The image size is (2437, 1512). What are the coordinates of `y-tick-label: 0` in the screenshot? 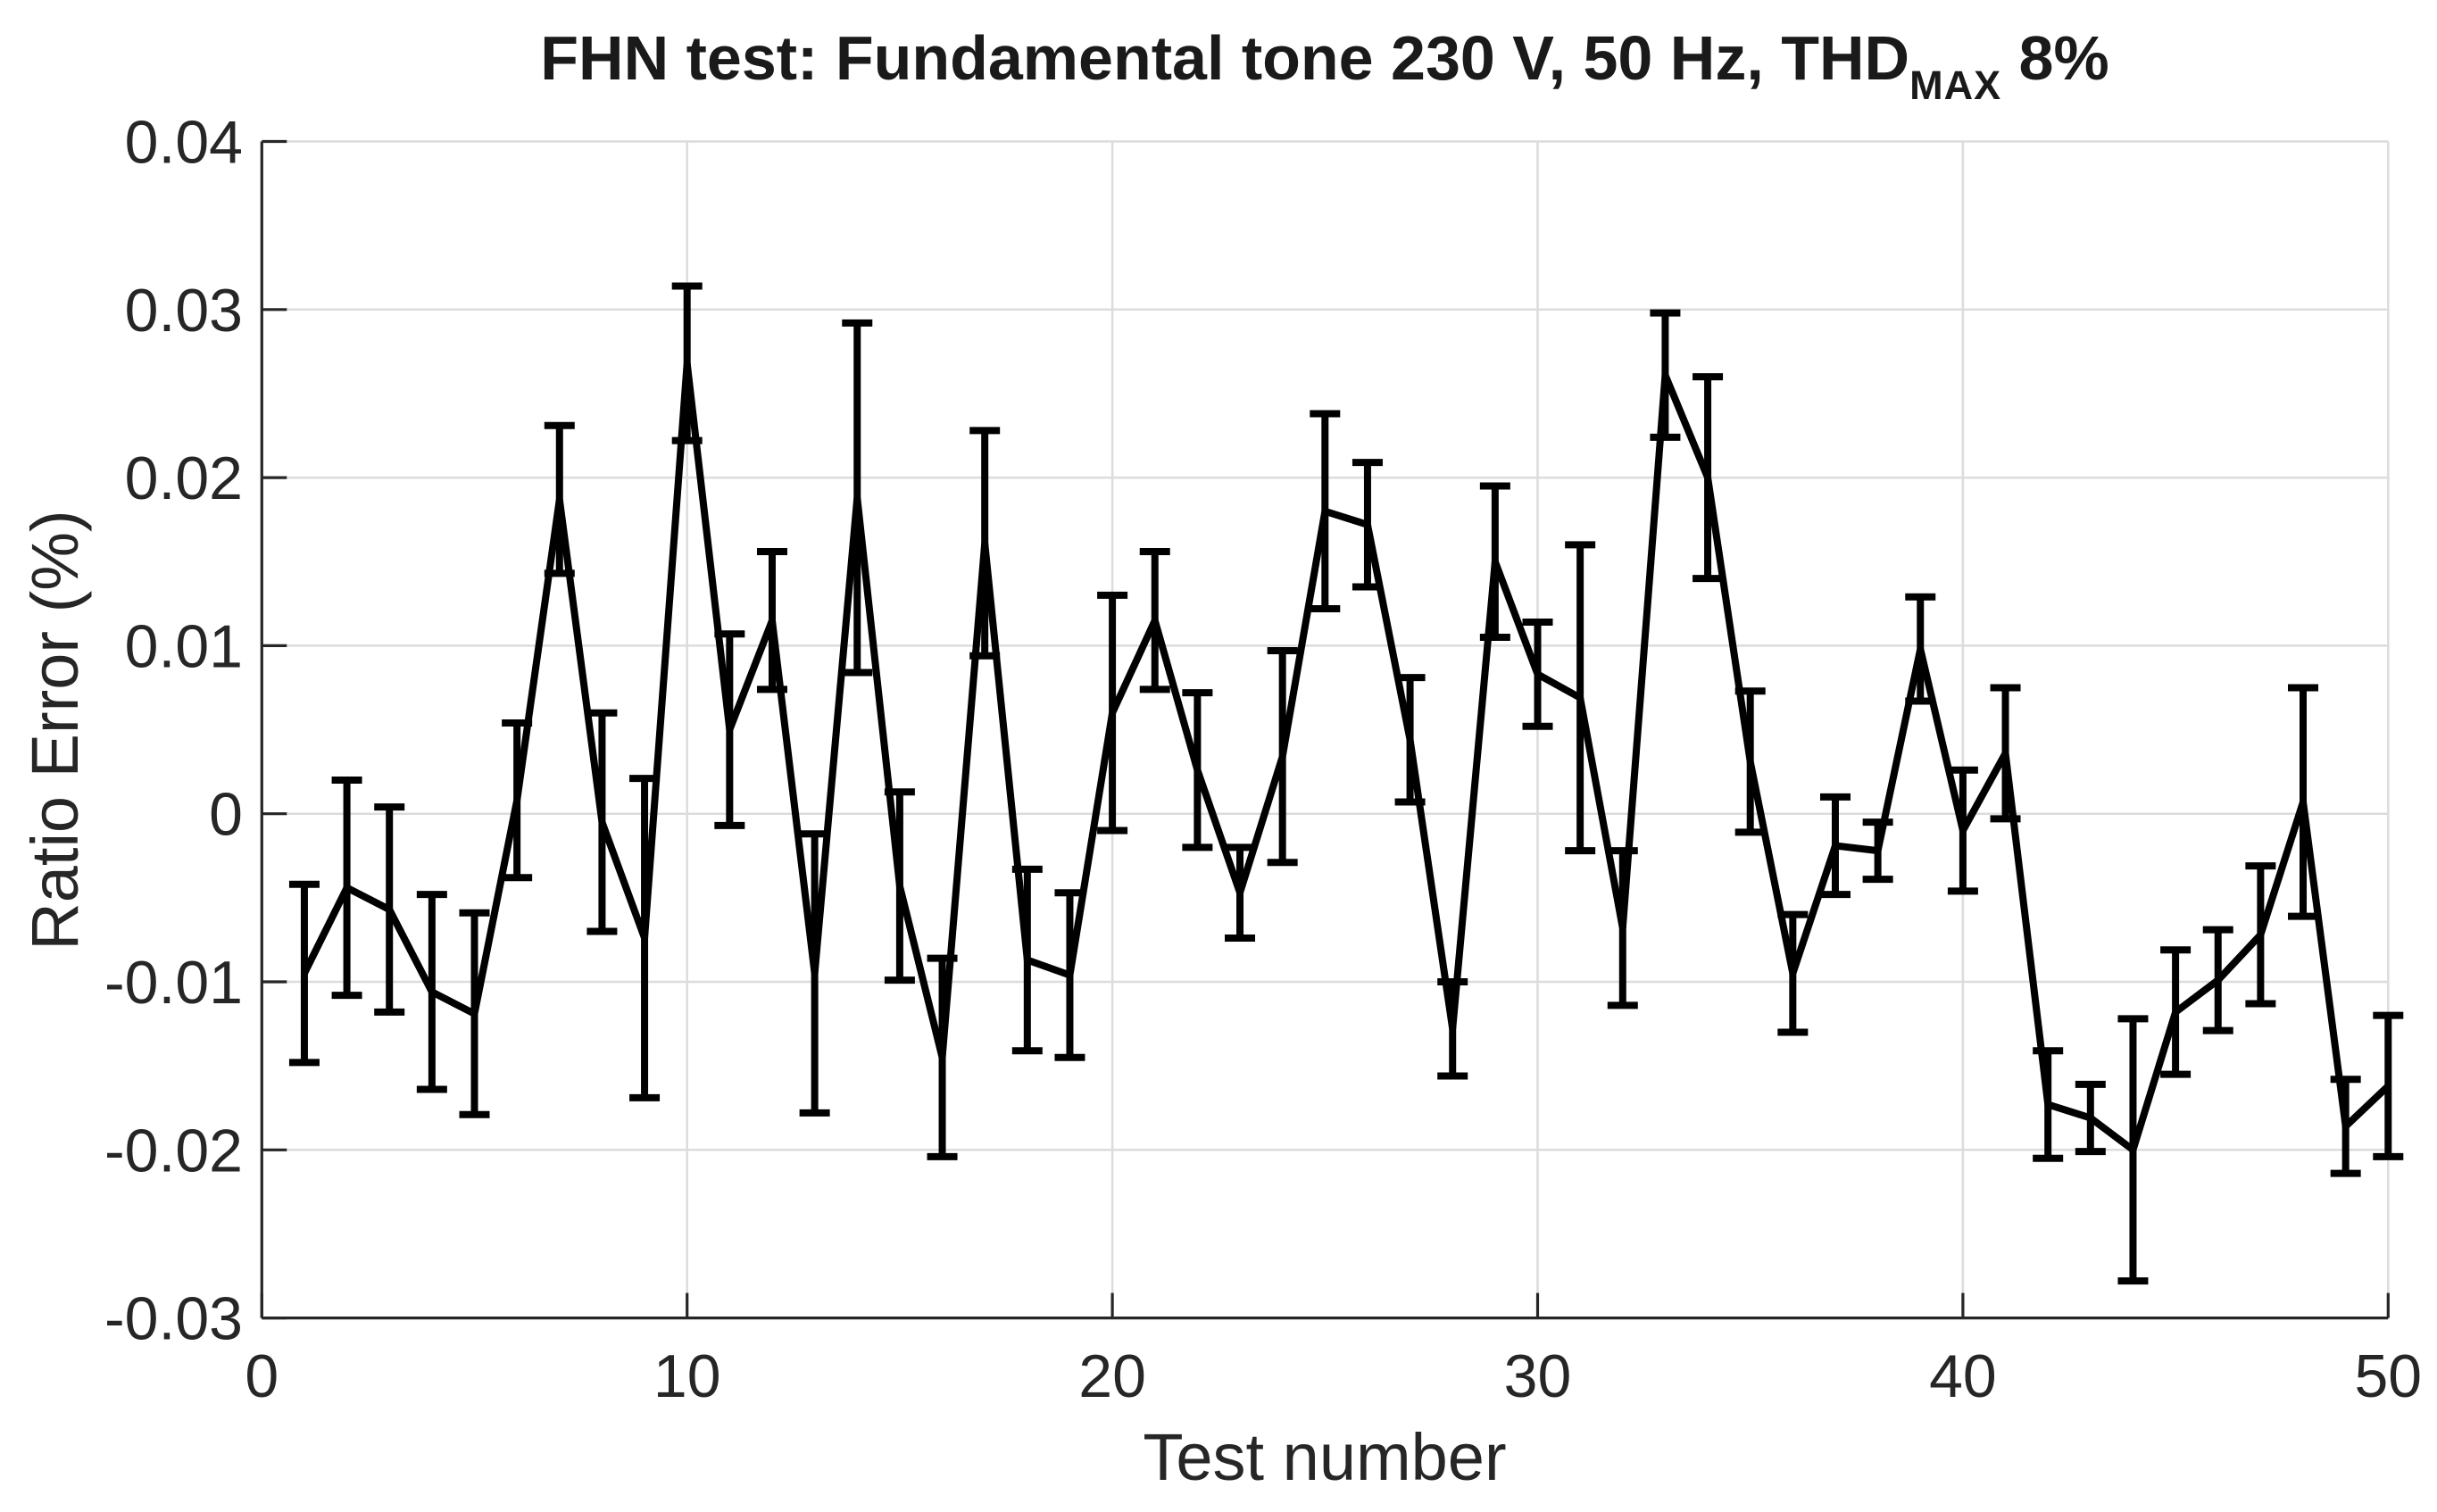 It's located at (226, 815).